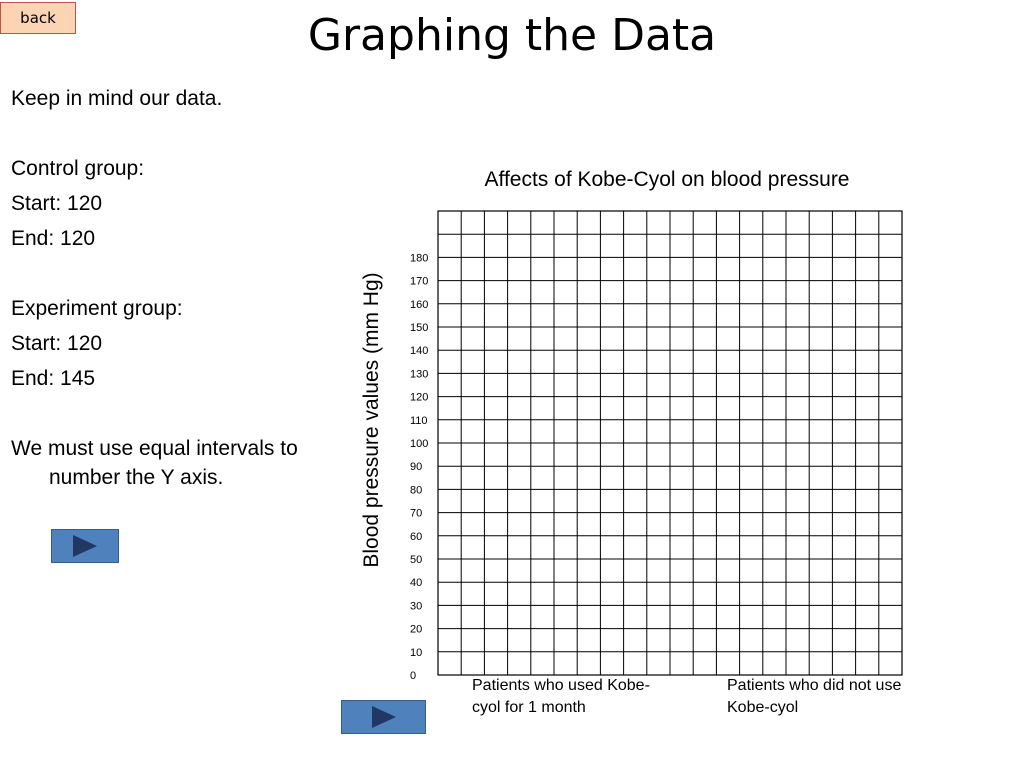 Image resolution: width=1024 pixels, height=768 pixels. I want to click on y-tick-label: 120, so click(419, 398).